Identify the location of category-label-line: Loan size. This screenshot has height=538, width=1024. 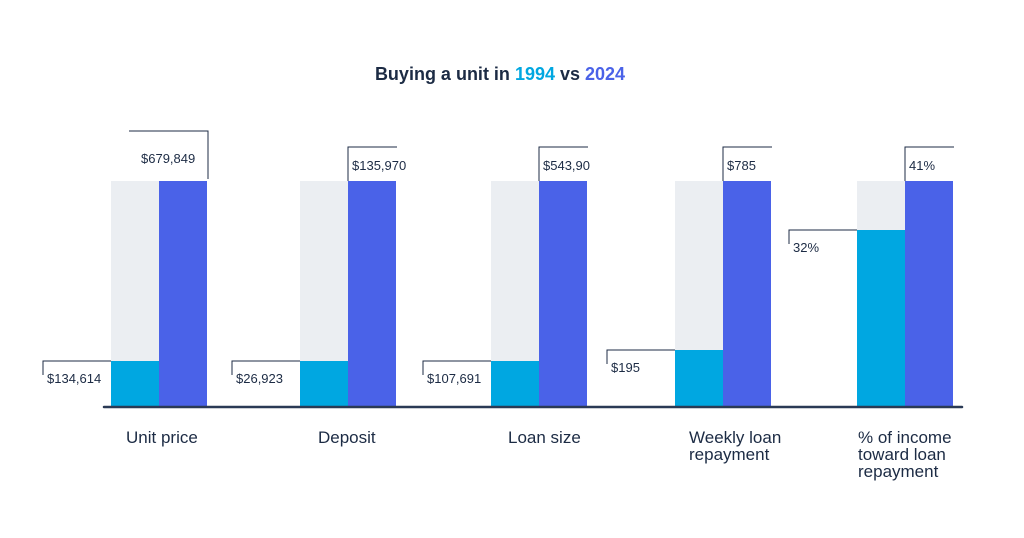
(544, 437).